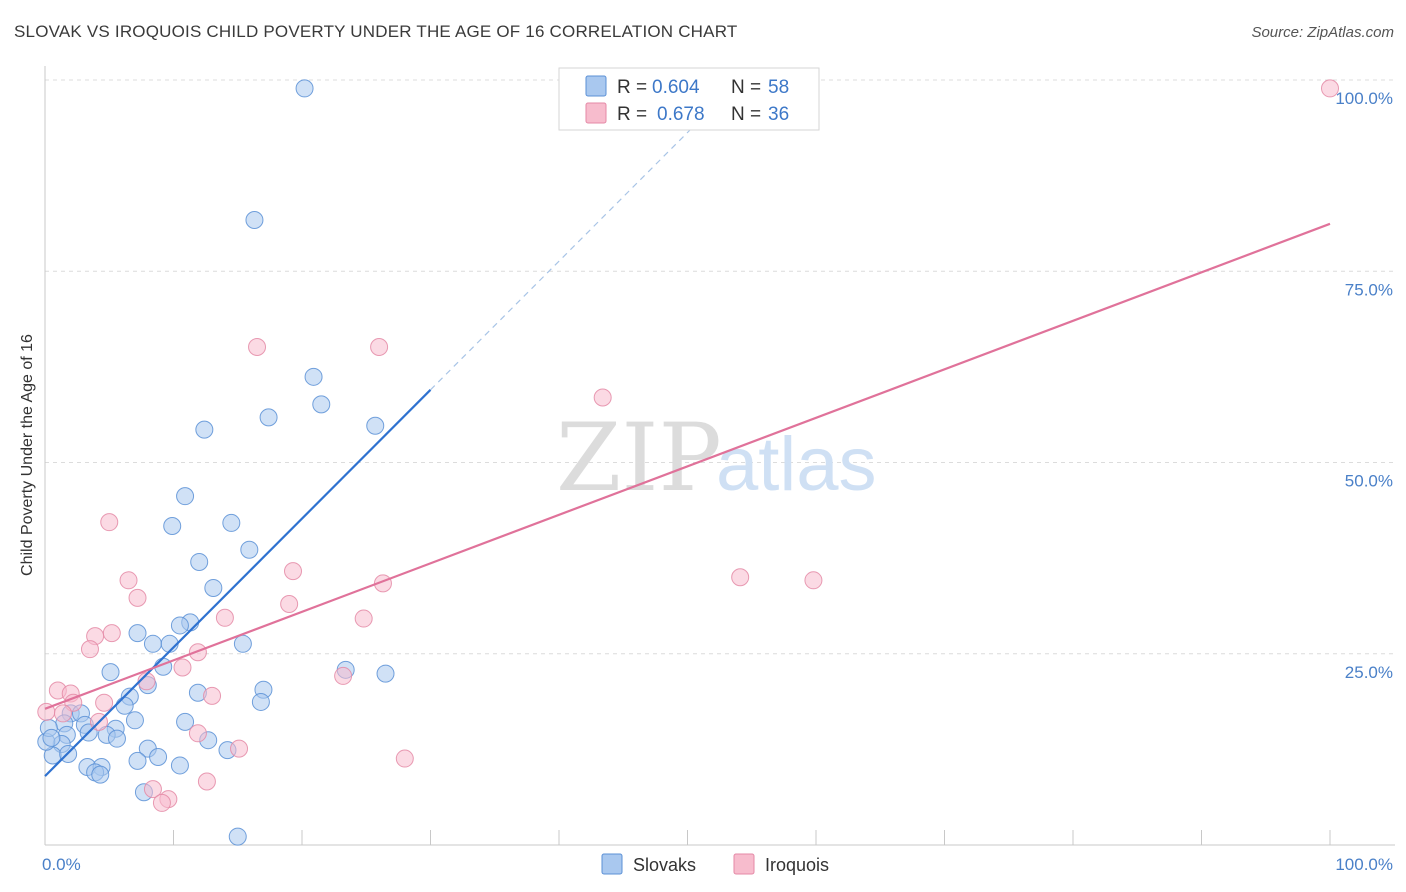  I want to click on legend-r-value-iroquois: 0.678, so click(681, 114).